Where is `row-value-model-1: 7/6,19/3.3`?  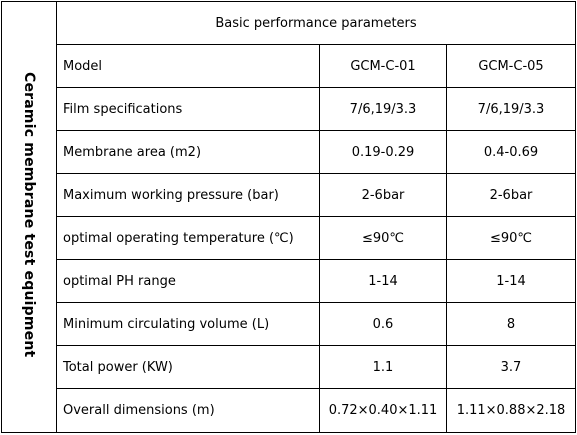
row-value-model-1: 7/6,19/3.3 is located at coordinates (383, 109).